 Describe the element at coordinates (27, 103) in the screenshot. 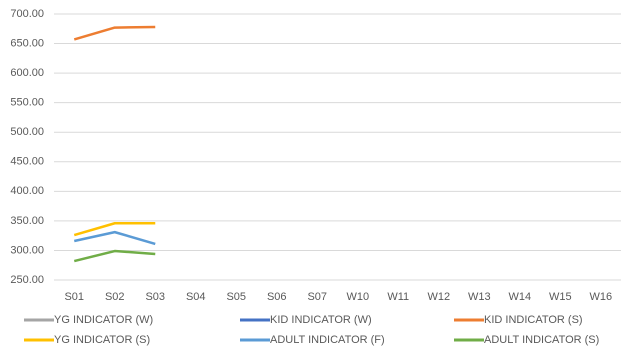

I see `y-tick-label: 550.00` at that location.